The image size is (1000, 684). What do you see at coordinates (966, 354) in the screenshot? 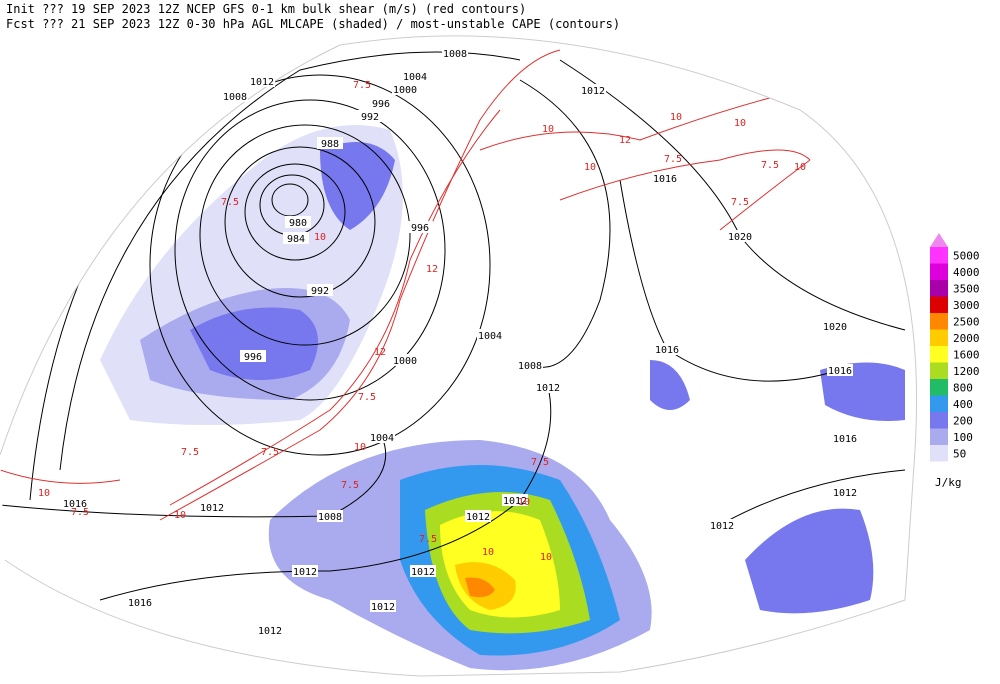
I see `legend-label: 1600` at bounding box center [966, 354].